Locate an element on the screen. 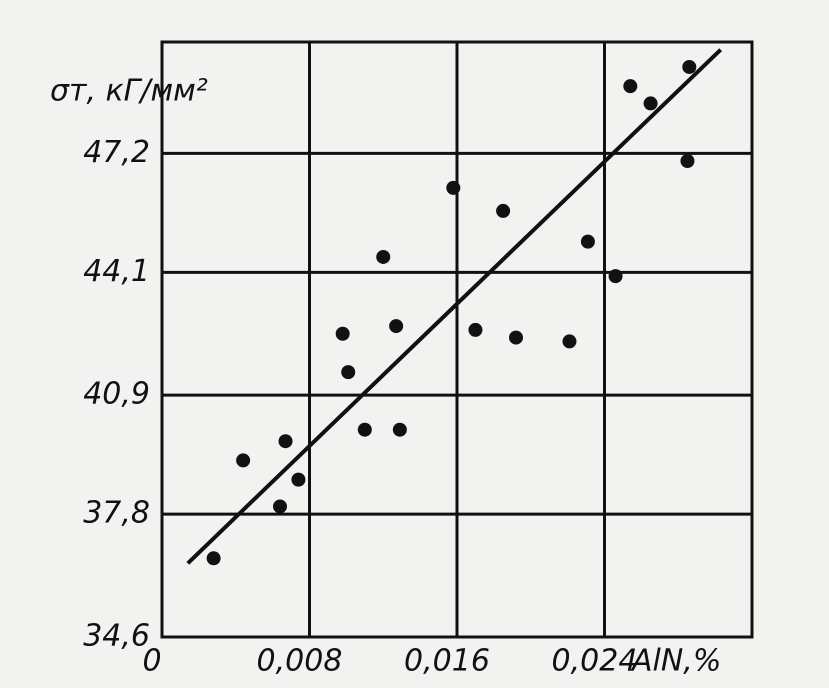 The image size is (829, 688). y-tick-label: 40,9 is located at coordinates (116, 394).